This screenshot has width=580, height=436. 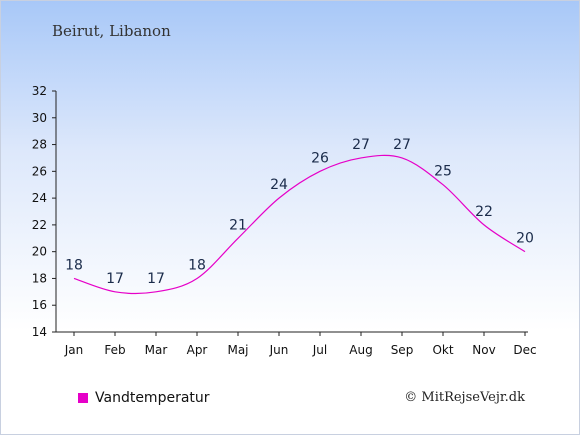 I want to click on x-tick-label: Jan, so click(x=74, y=350).